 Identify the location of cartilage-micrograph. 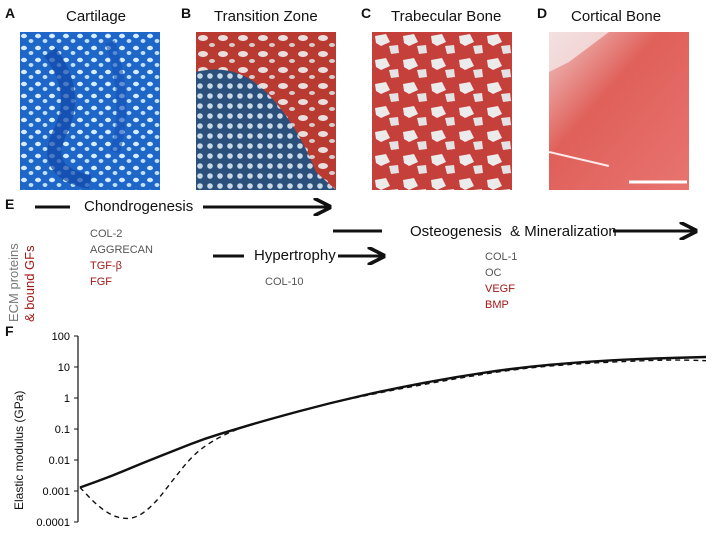
(90, 111).